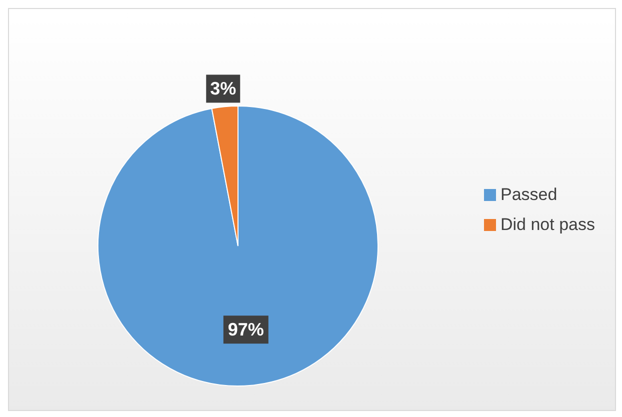  What do you see at coordinates (246, 330) in the screenshot?
I see `data-label: 97%` at bounding box center [246, 330].